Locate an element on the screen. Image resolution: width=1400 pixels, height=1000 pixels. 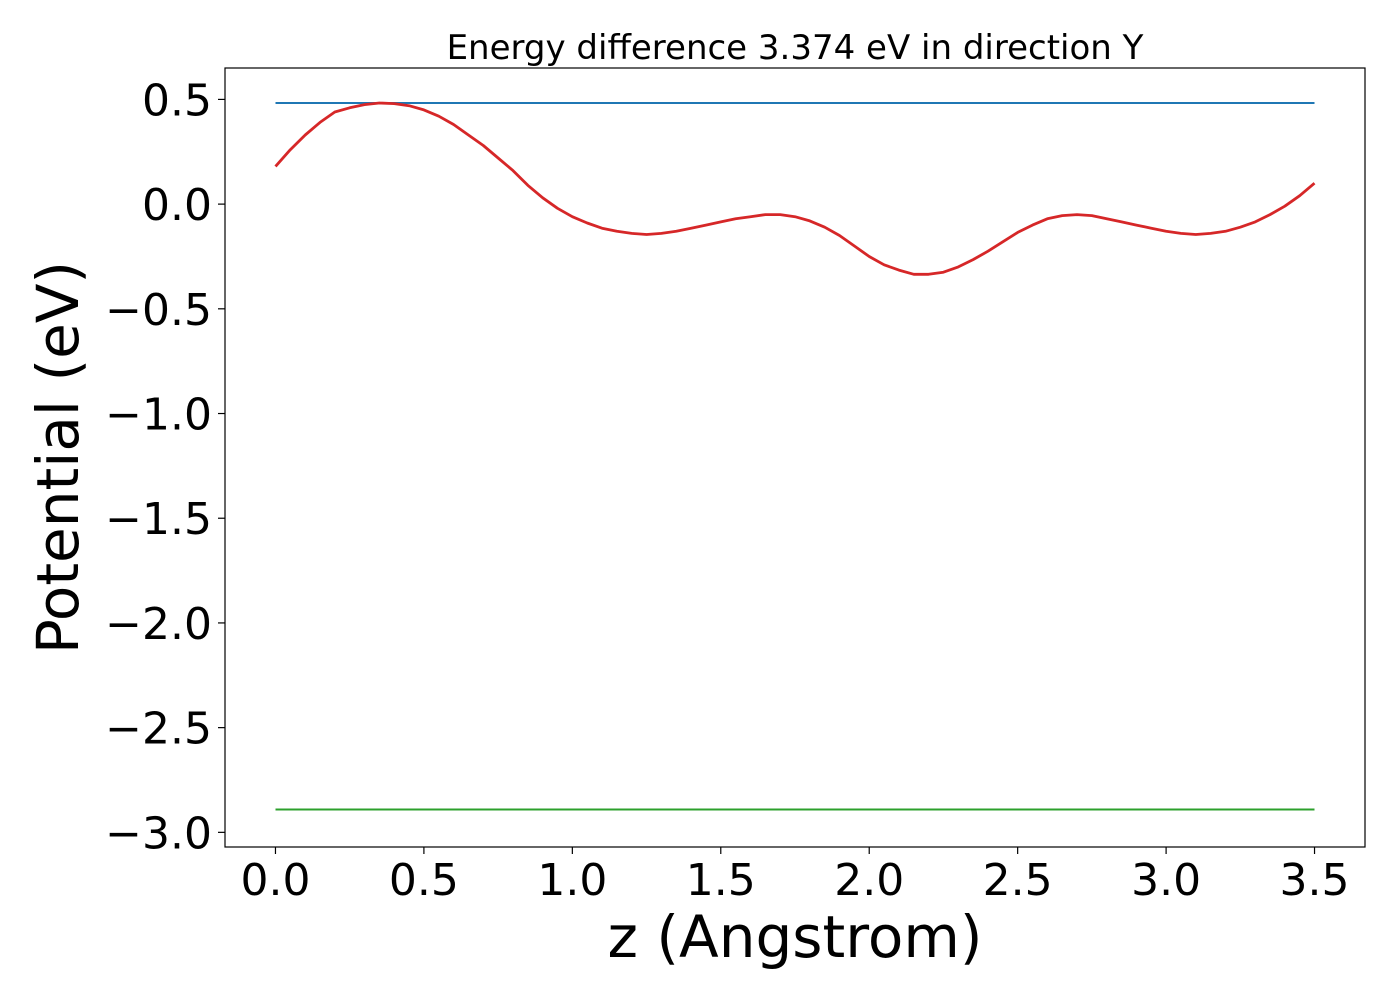
x-tick-label: 1.0 is located at coordinates (572, 880).